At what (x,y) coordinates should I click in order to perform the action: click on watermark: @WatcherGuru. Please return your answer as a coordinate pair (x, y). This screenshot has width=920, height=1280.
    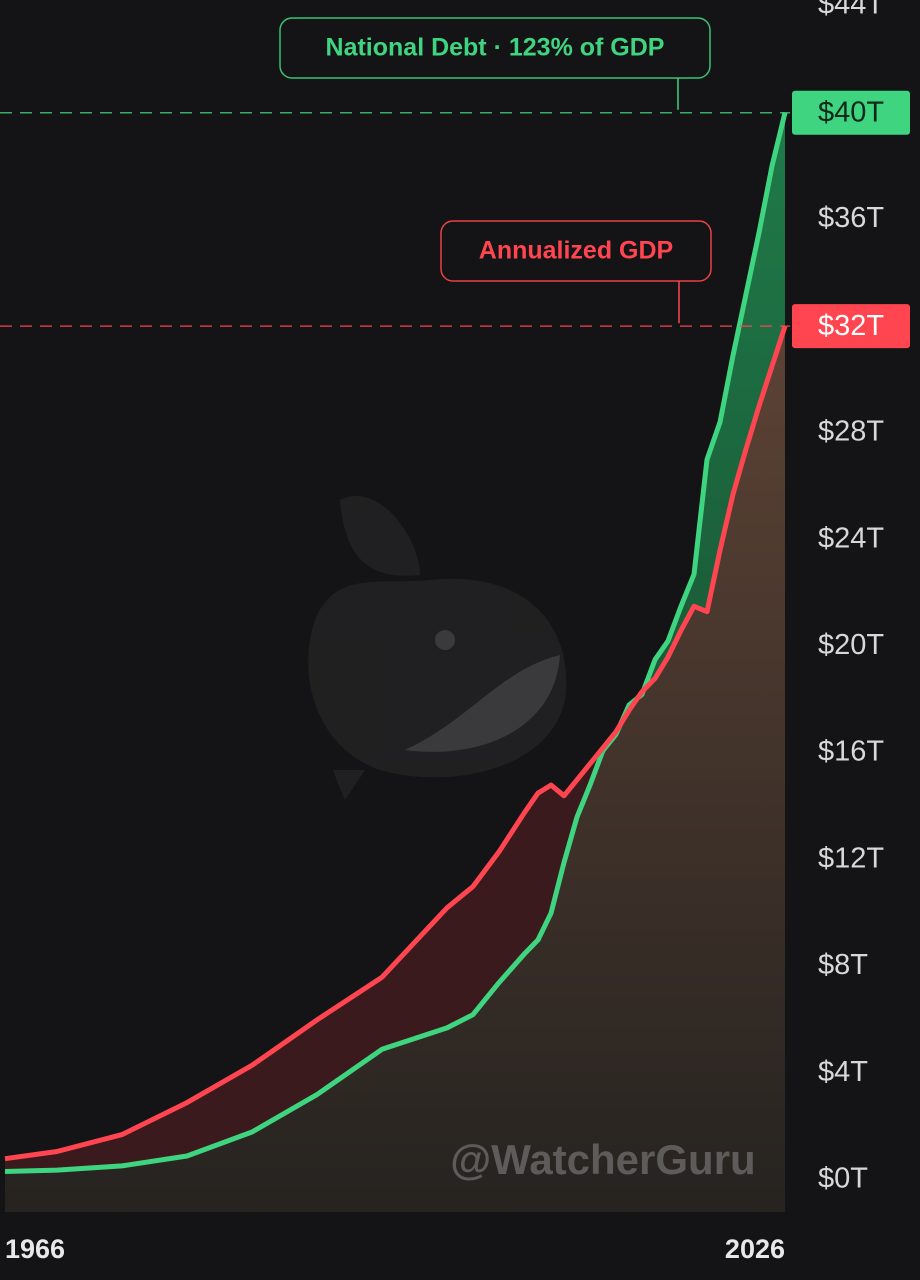
    Looking at the image, I should click on (602, 1159).